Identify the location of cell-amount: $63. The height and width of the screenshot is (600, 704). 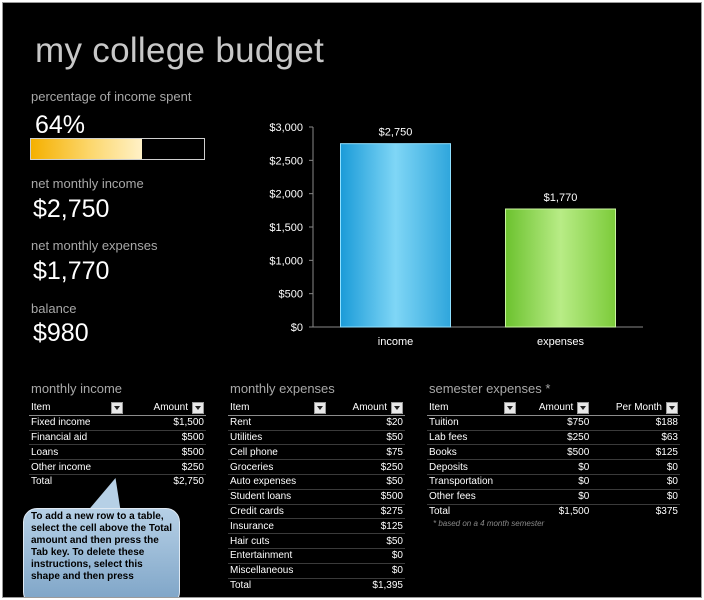
(635, 438).